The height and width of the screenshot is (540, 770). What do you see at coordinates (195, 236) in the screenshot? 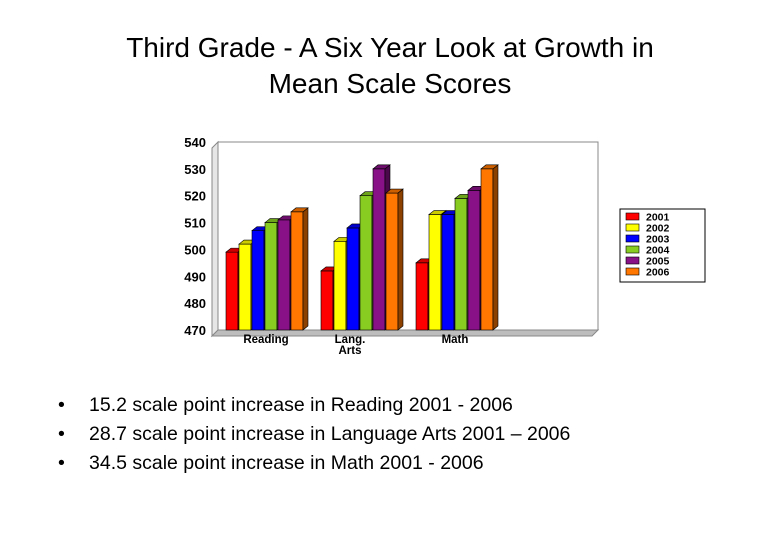
I see `y-axis-ticks: 470 480 490 500 510 520 530 540` at bounding box center [195, 236].